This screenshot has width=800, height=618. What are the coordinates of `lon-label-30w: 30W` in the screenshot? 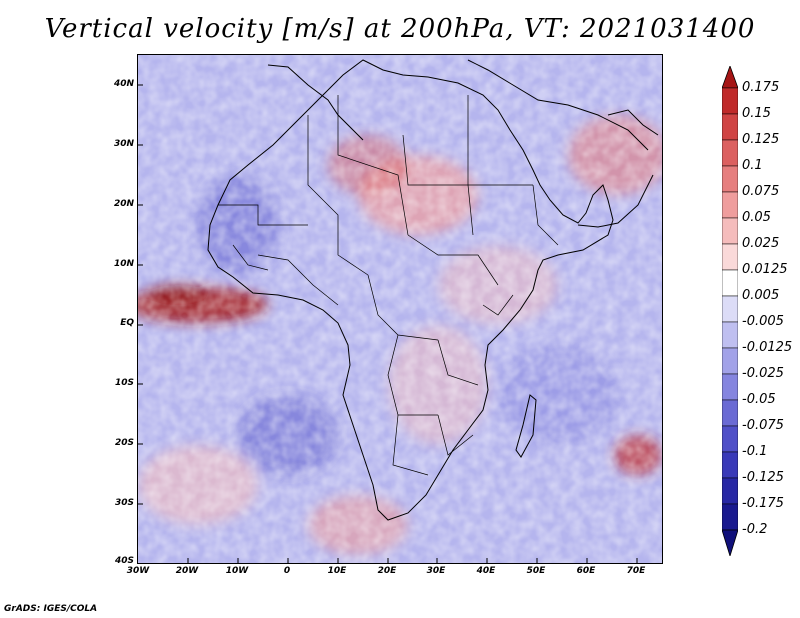 It's located at (138, 571).